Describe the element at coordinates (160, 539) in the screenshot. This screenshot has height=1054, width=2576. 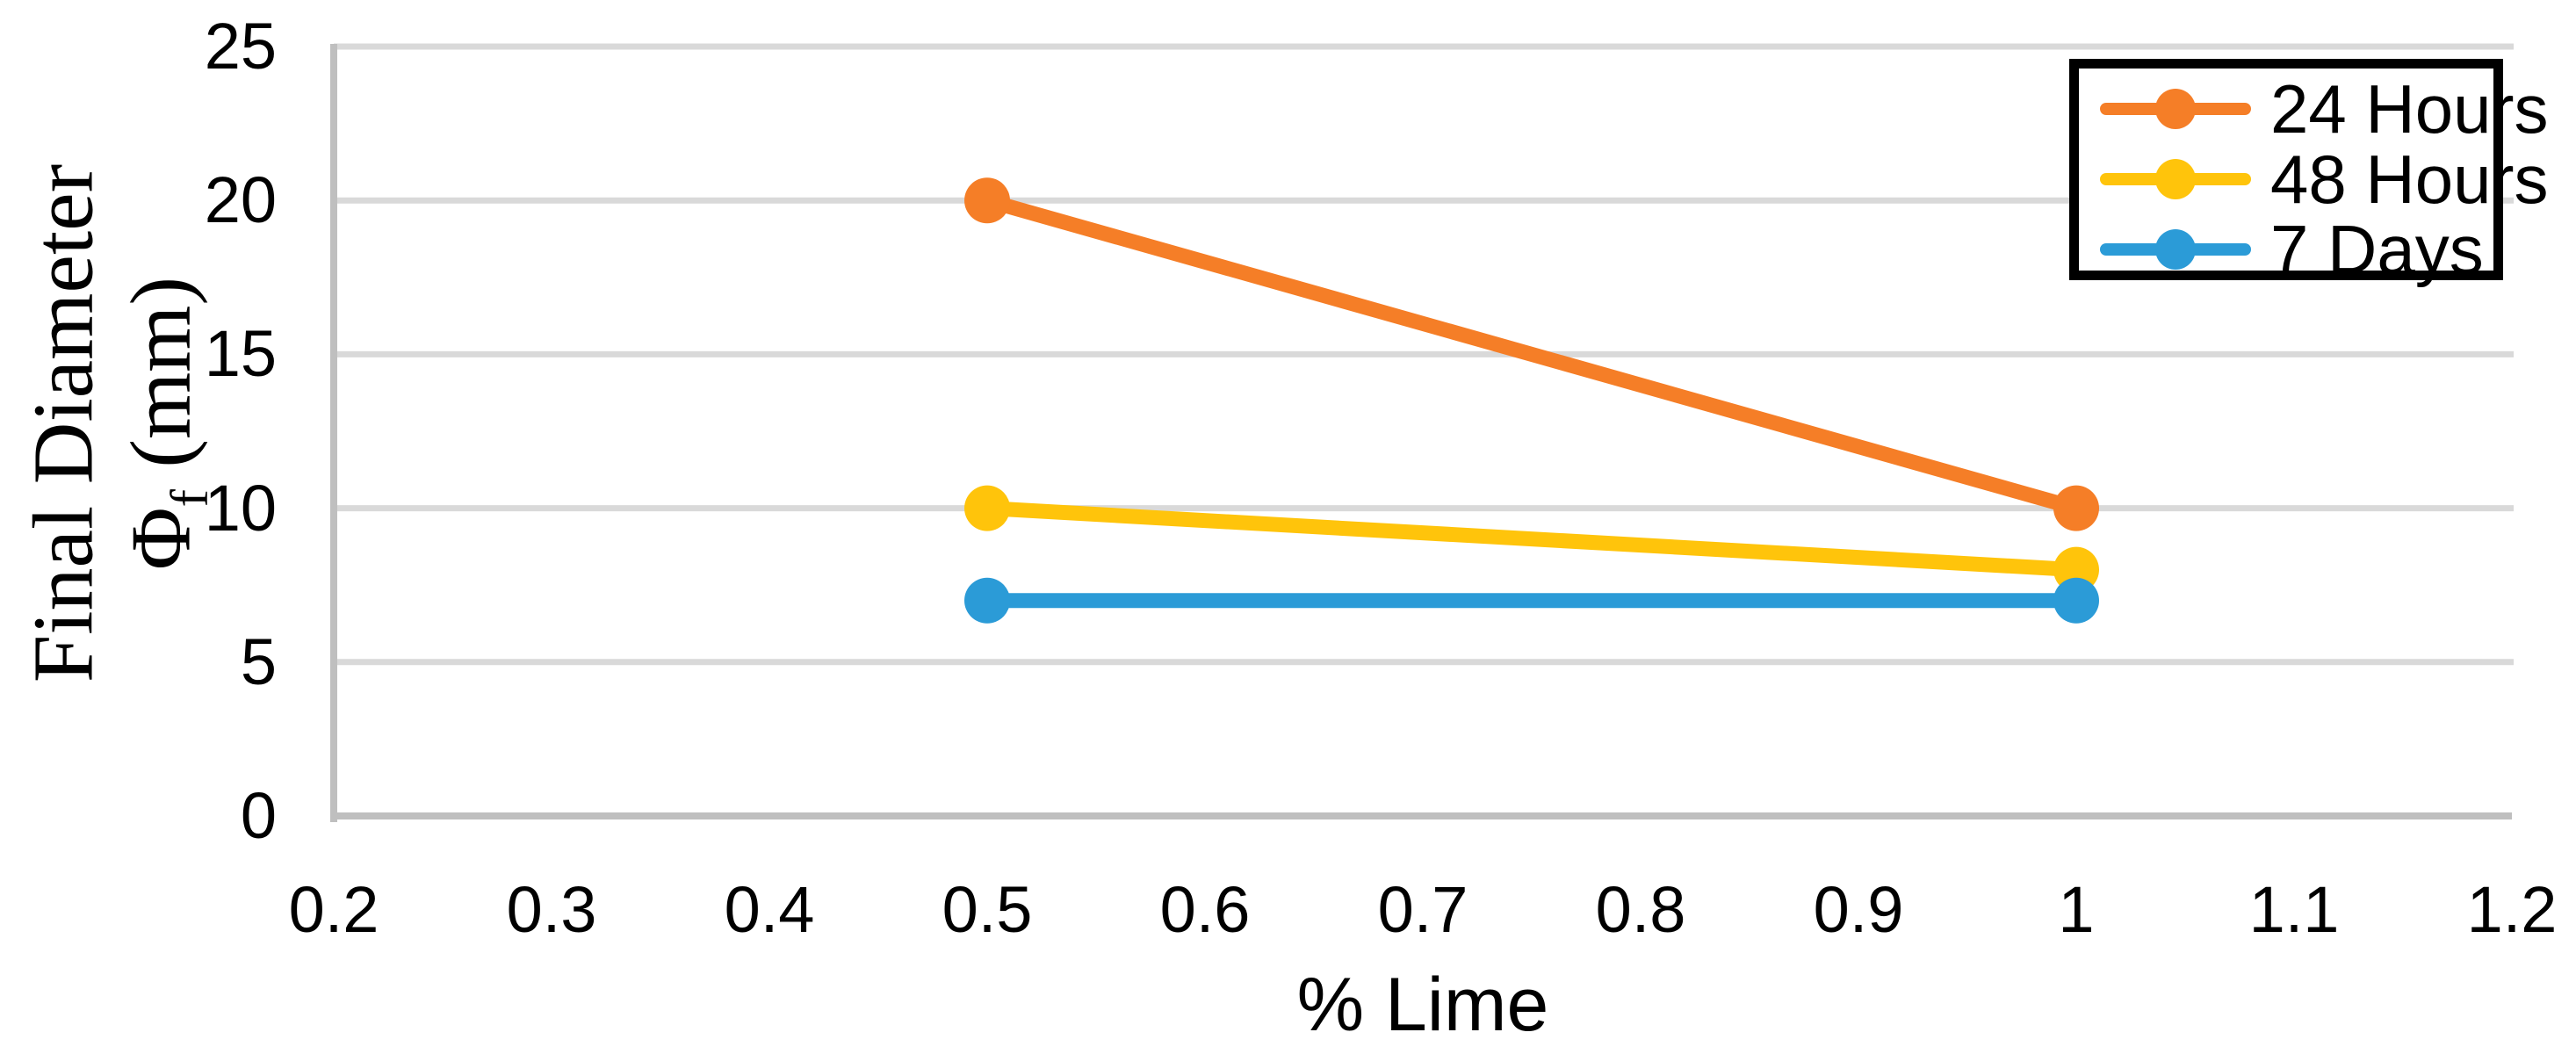
I see `phi-symbol: Φ` at that location.